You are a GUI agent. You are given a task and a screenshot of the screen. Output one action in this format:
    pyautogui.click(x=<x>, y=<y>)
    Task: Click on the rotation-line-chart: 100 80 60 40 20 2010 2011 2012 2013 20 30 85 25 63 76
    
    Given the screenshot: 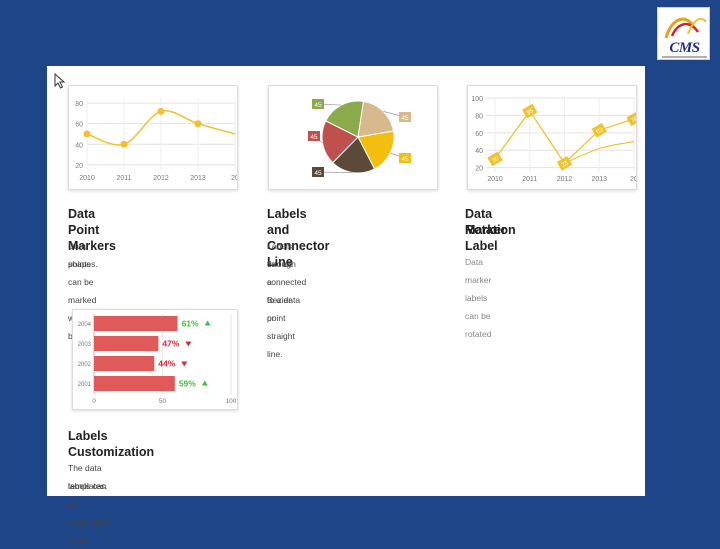 What is the action you would take?
    pyautogui.click(x=553, y=139)
    